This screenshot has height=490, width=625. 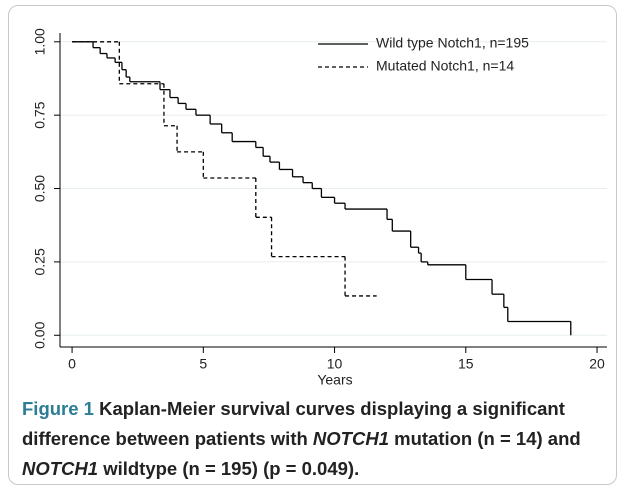 What do you see at coordinates (335, 364) in the screenshot?
I see `x-tick-label: 10` at bounding box center [335, 364].